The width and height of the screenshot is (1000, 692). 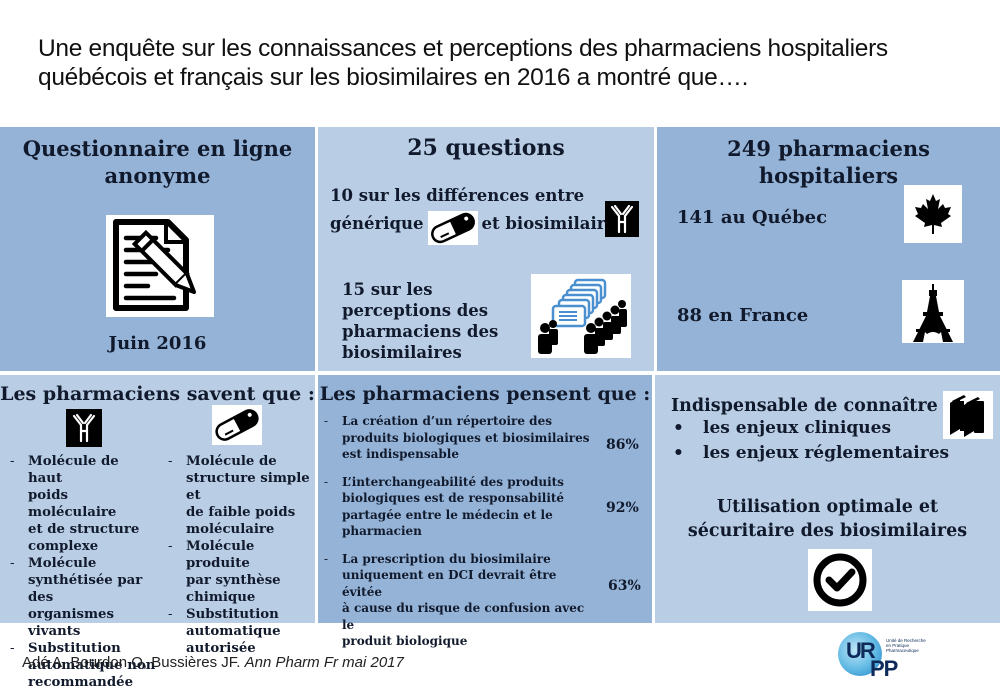 What do you see at coordinates (466, 437) in the screenshot?
I see `list-item-line: produits biologiques et biosimilaires` at bounding box center [466, 437].